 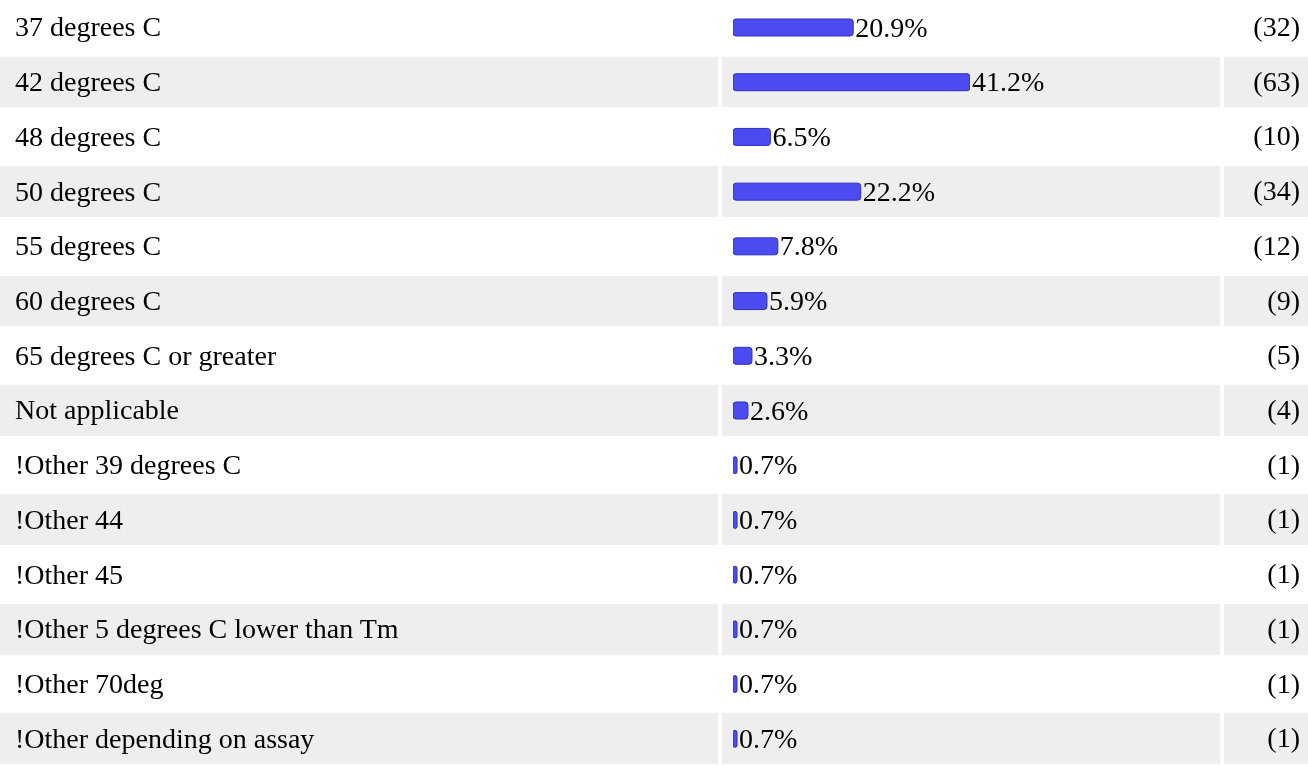 What do you see at coordinates (809, 246) in the screenshot?
I see `data-label: 7.8%` at bounding box center [809, 246].